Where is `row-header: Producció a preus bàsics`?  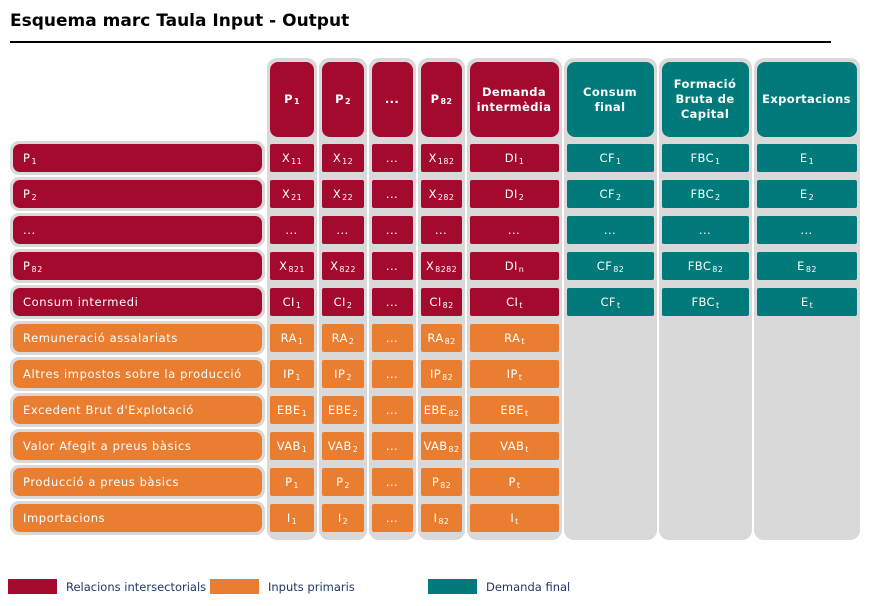 row-header: Producció a preus bàsics is located at coordinates (137, 482).